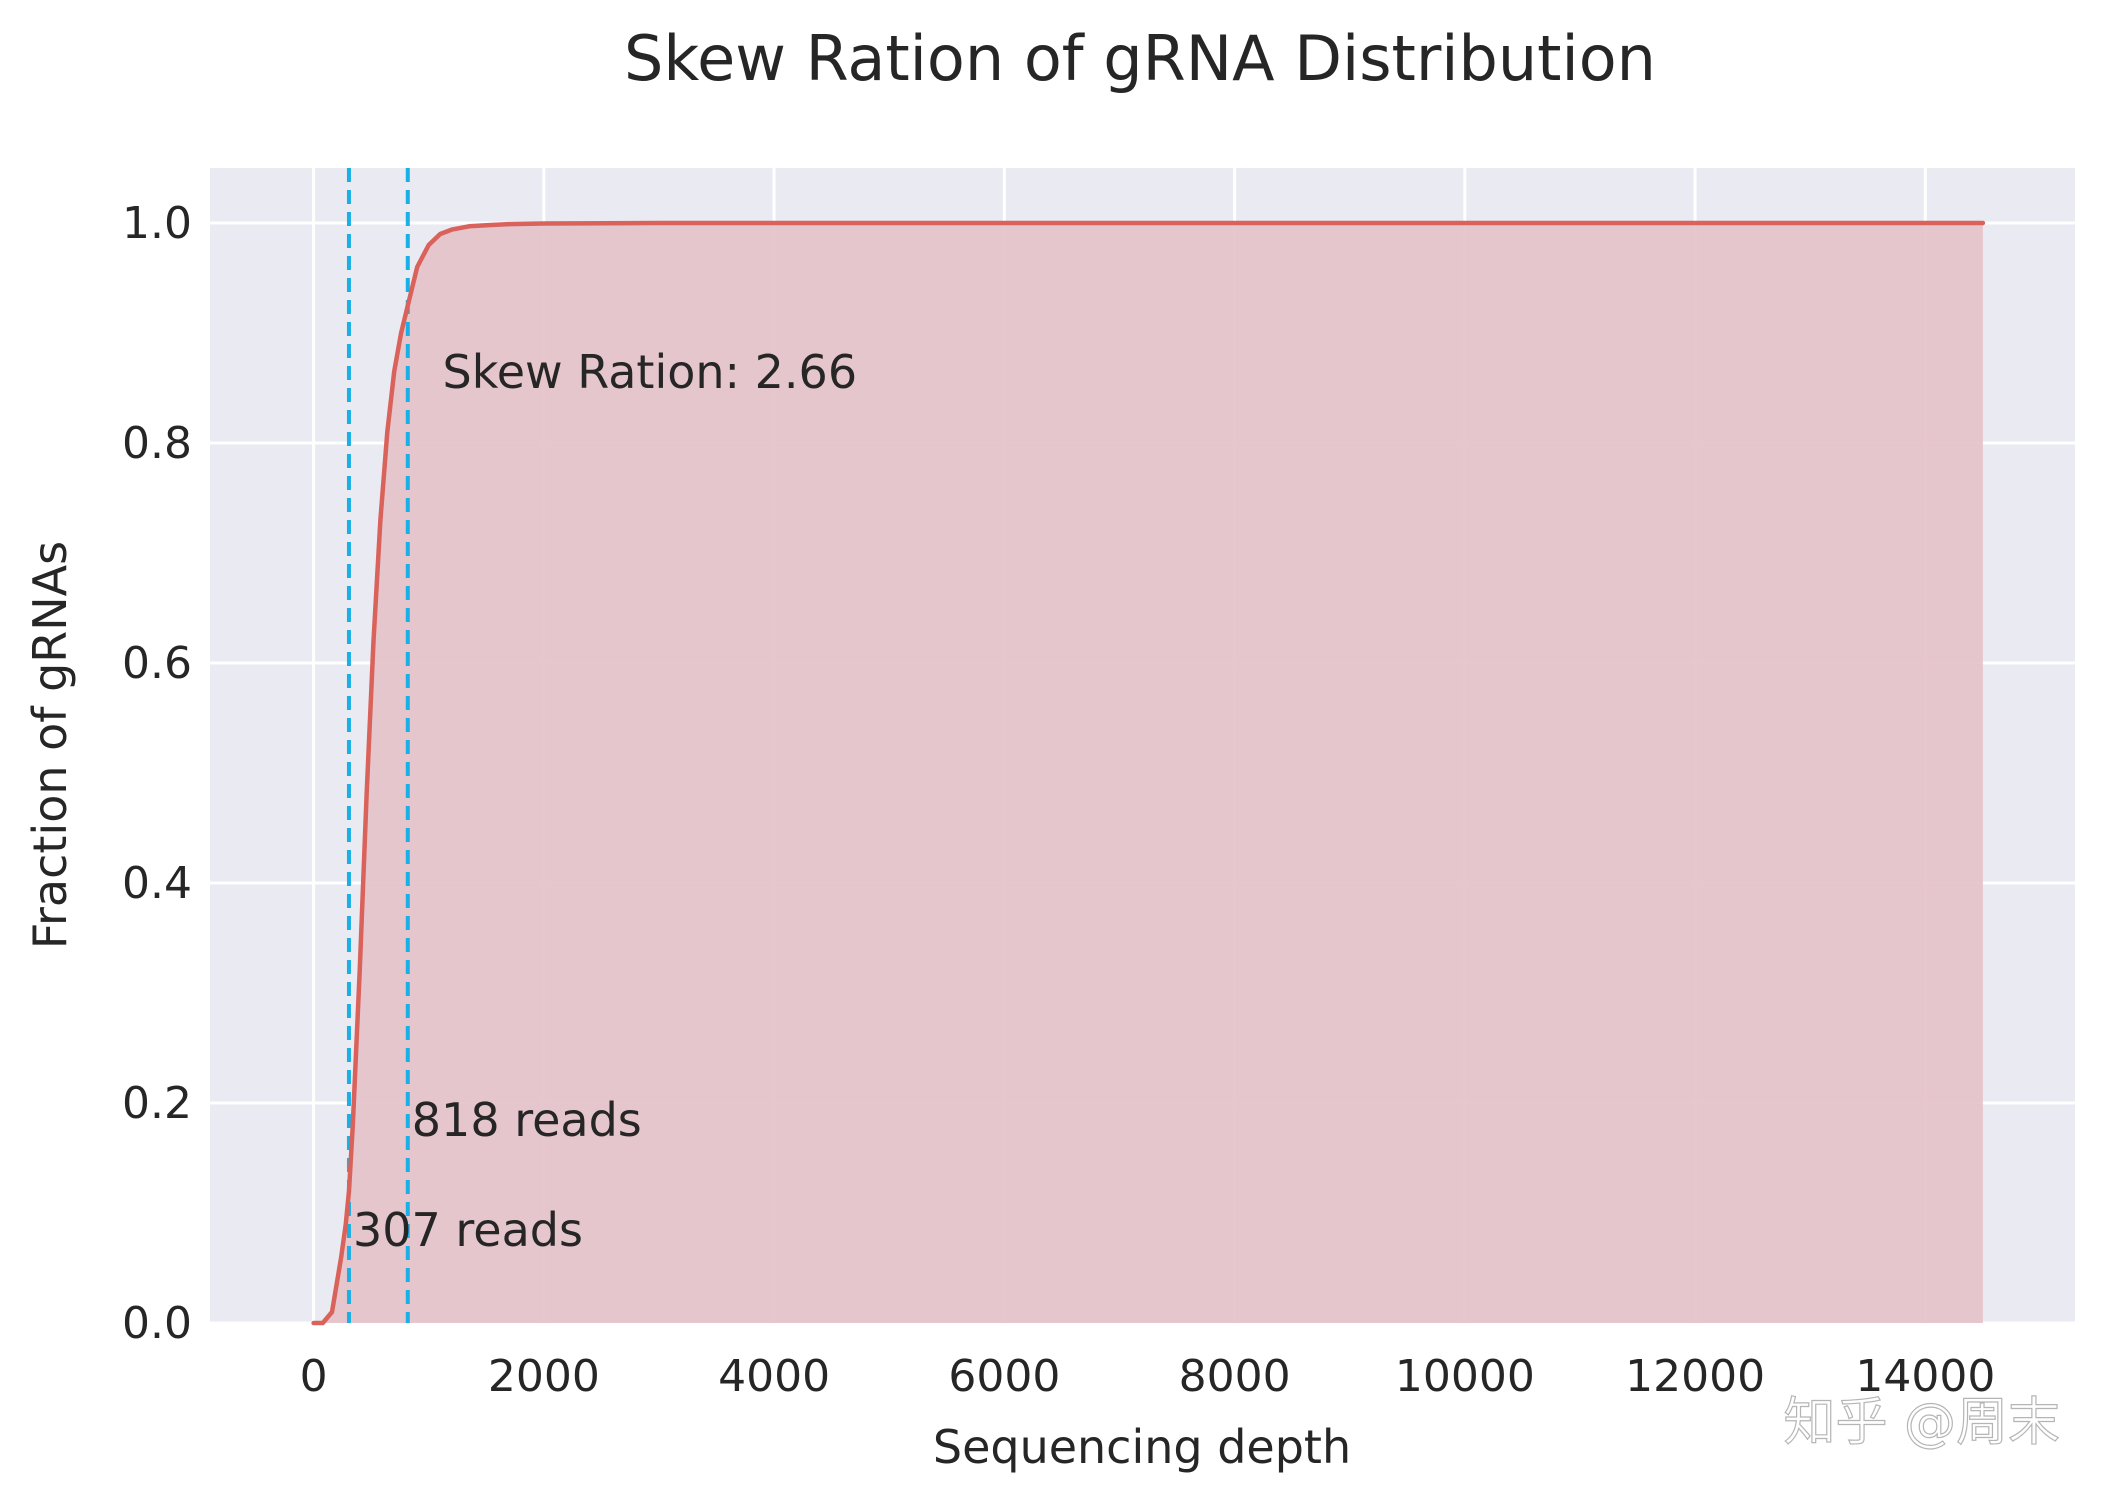  I want to click on x-tick-label-4: 8000, so click(1235, 1376).